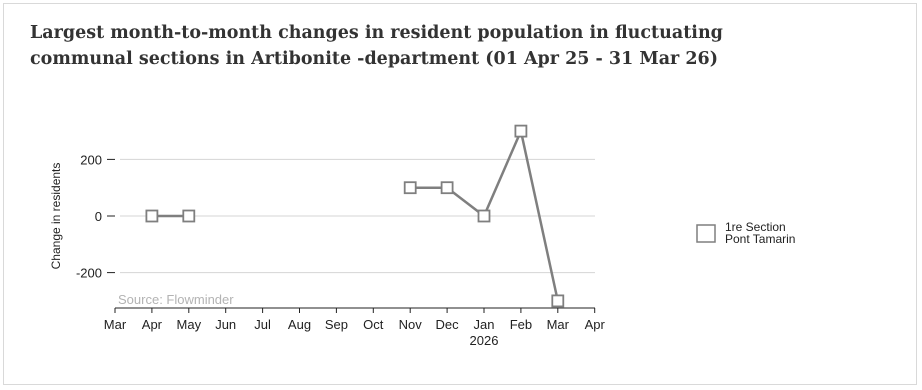  Describe the element at coordinates (299, 324) in the screenshot. I see `x-tick-label: Aug` at that location.